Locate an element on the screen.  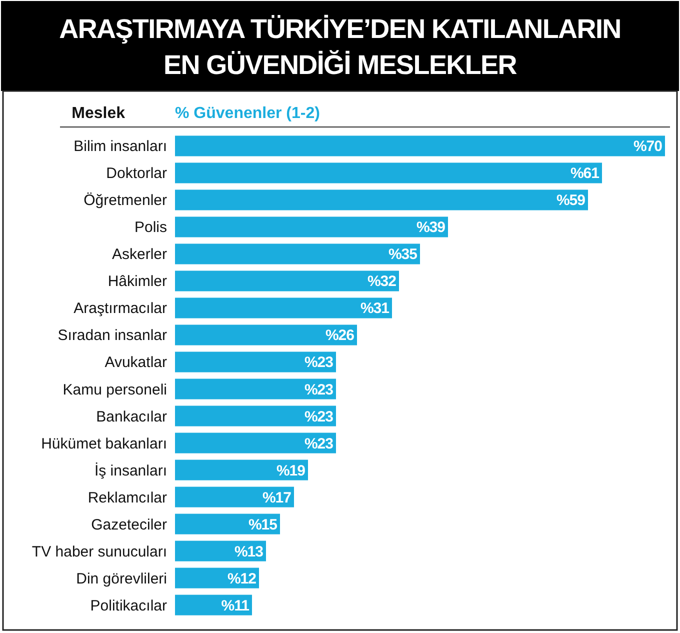
data-label: %12 is located at coordinates (241, 579).